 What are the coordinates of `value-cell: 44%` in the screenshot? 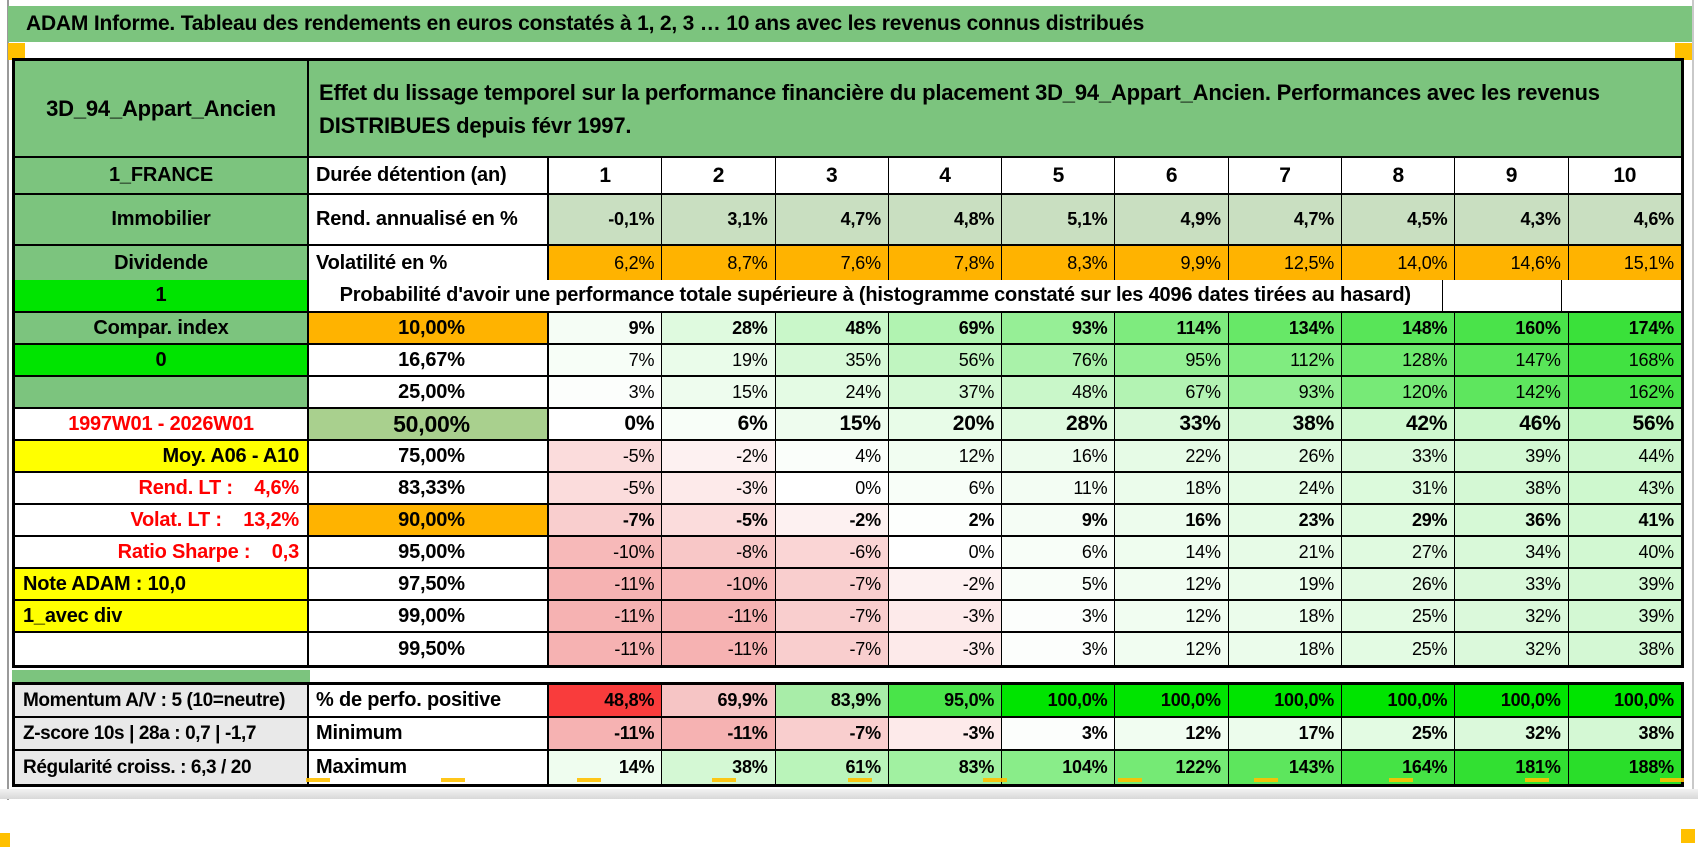 It's located at (1624, 456).